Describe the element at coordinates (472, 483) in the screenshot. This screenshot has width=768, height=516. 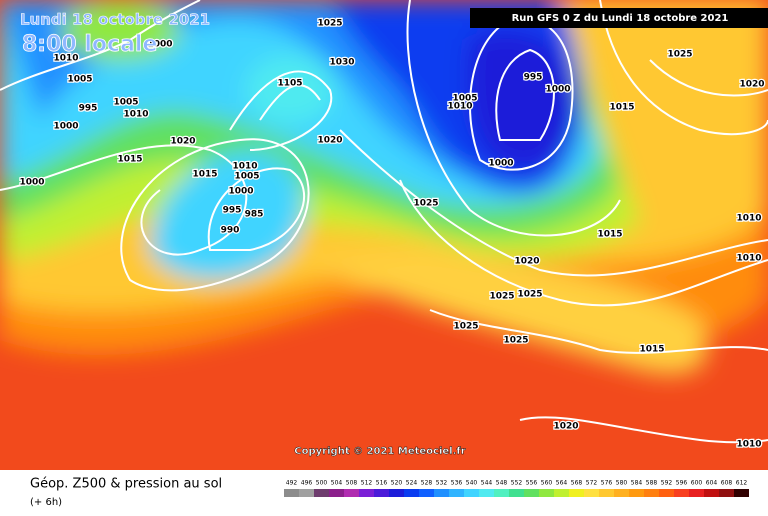
I see `scale-label: 540` at that location.